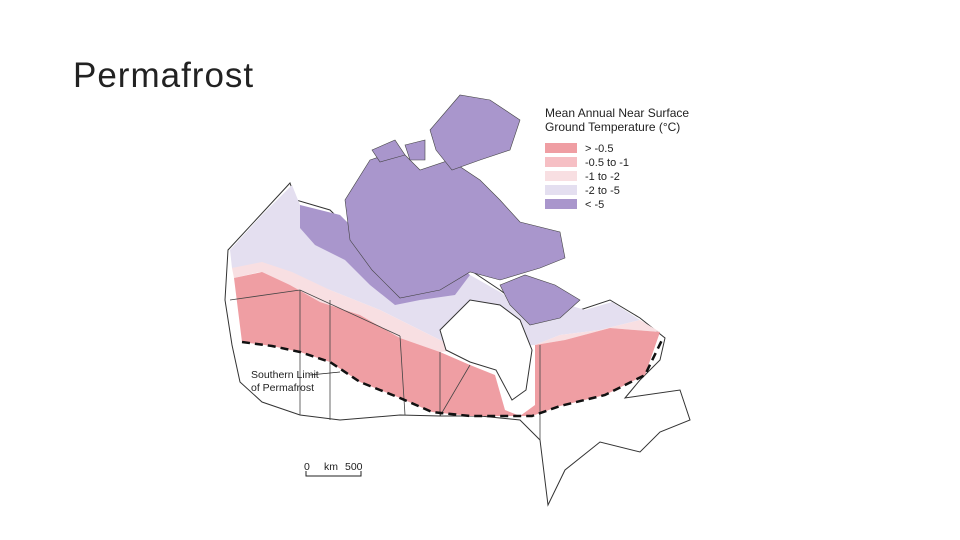  What do you see at coordinates (331, 467) in the screenshot?
I see `scale-unit: km` at bounding box center [331, 467].